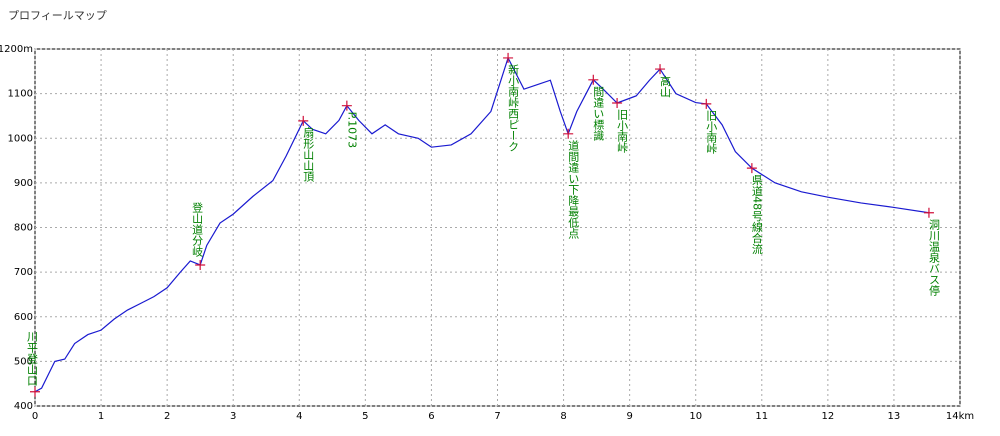 Image resolution: width=1000 pixels, height=436 pixels. I want to click on x-tick-label: 10, so click(695, 416).